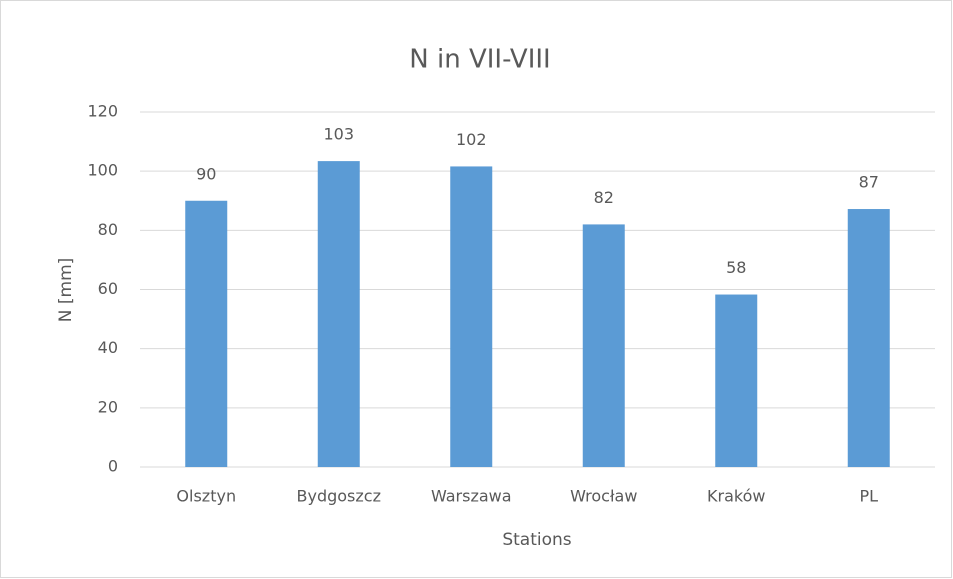  I want to click on y-tick-label: 80, so click(108, 229).